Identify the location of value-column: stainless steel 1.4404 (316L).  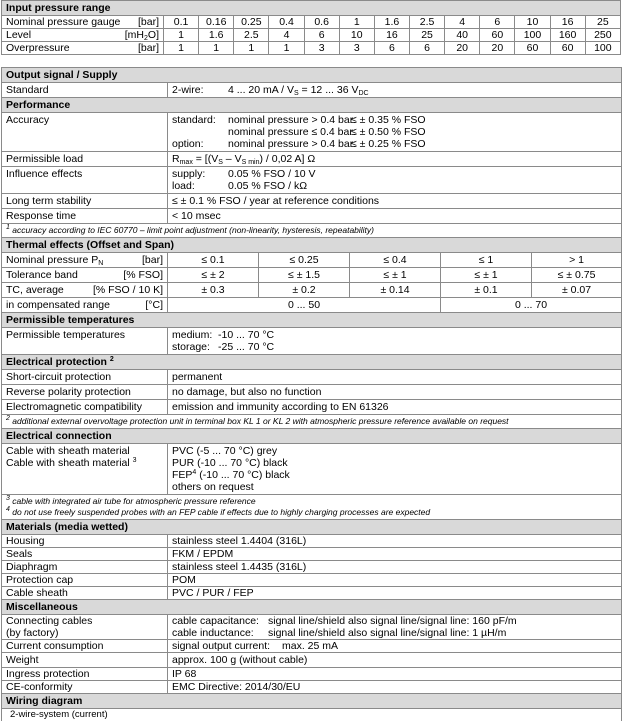
(239, 541).